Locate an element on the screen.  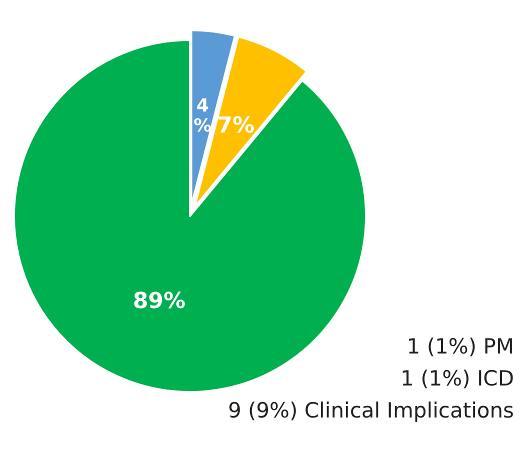
text: 9 (9%) Clinical Implications is located at coordinates (371, 410).